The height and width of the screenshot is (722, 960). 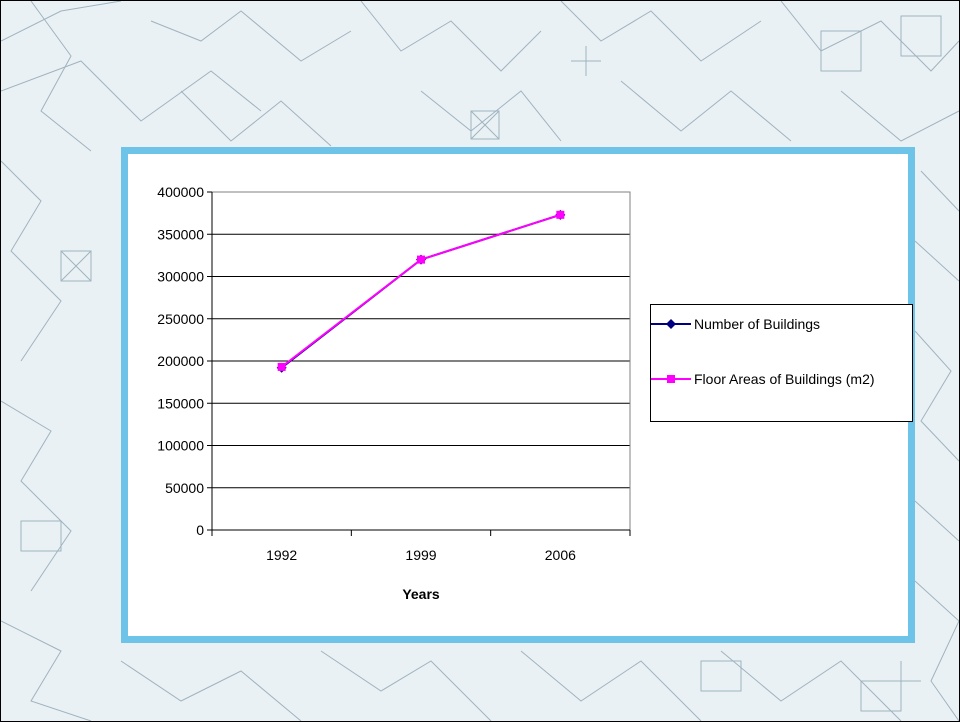 What do you see at coordinates (671, 379) in the screenshot?
I see `square-marker-icon` at bounding box center [671, 379].